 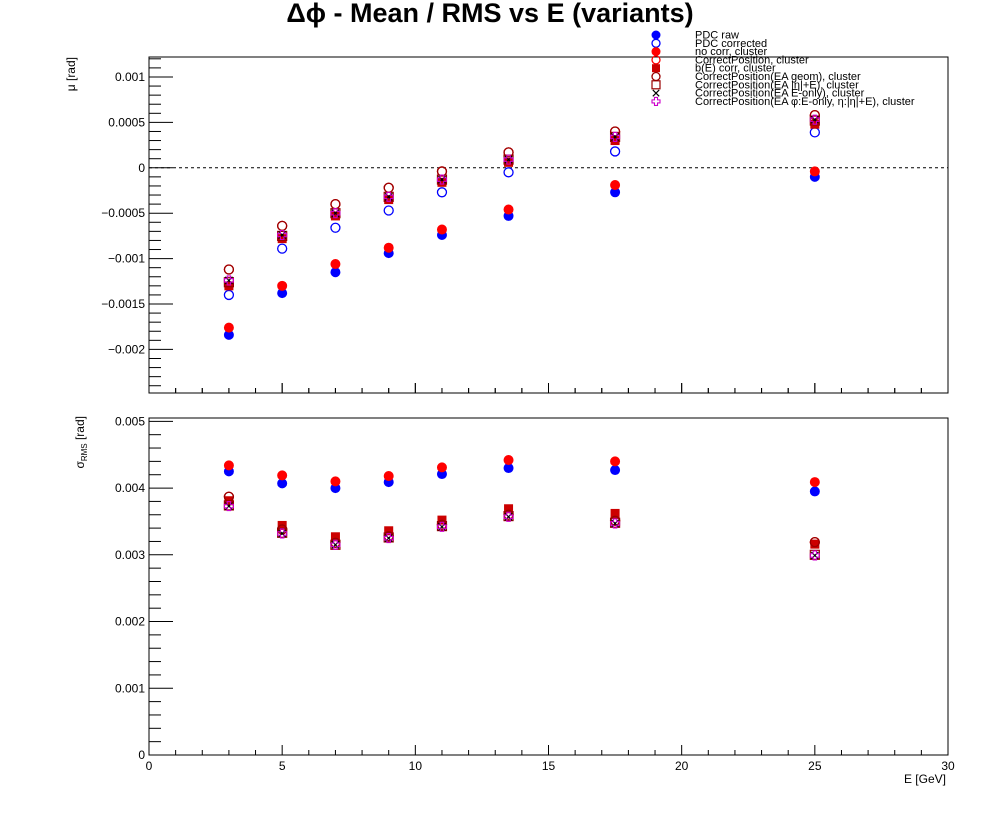 I want to click on y-tick-label: 0.0005, so click(x=126, y=122).